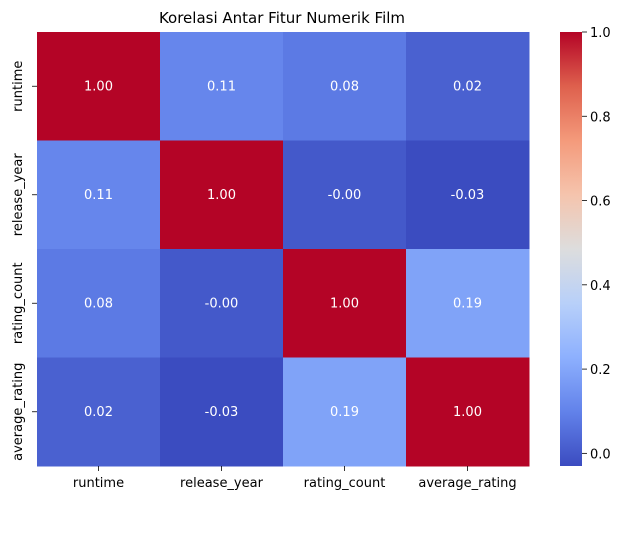  Describe the element at coordinates (600, 370) in the screenshot. I see `colorbar-tick-label: 0.2` at that location.